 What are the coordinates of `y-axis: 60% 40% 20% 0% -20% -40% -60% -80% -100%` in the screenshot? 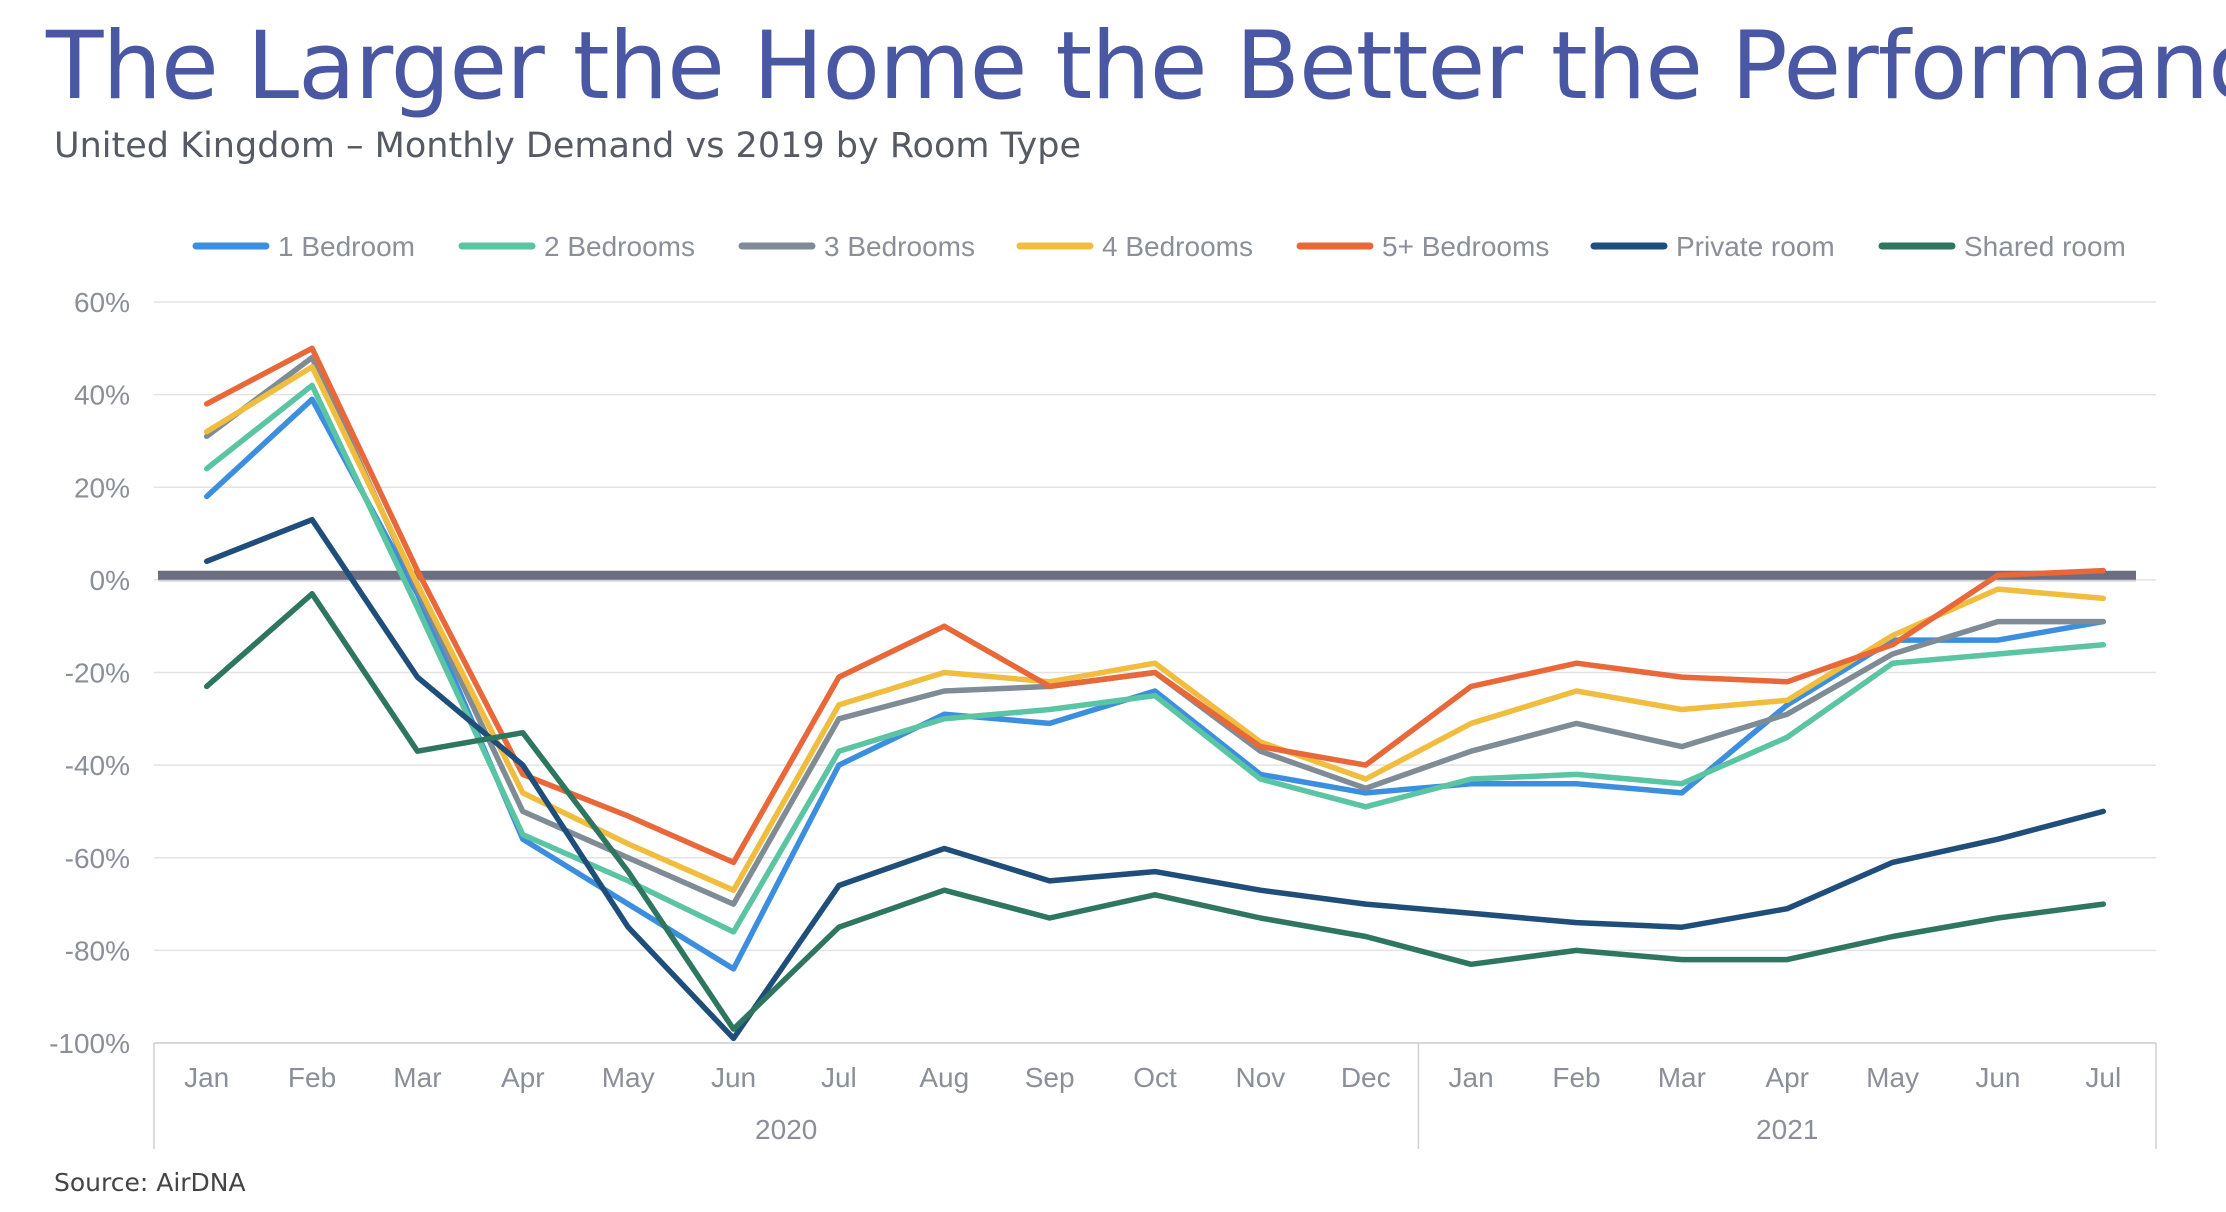 It's located at (89, 673).